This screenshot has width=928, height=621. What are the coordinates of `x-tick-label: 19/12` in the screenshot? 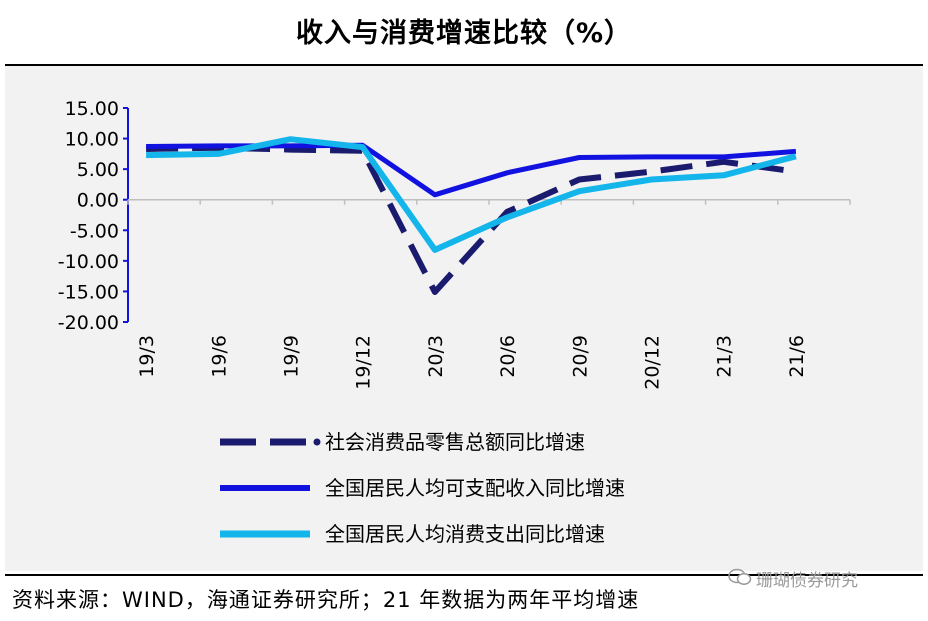 It's located at (364, 362).